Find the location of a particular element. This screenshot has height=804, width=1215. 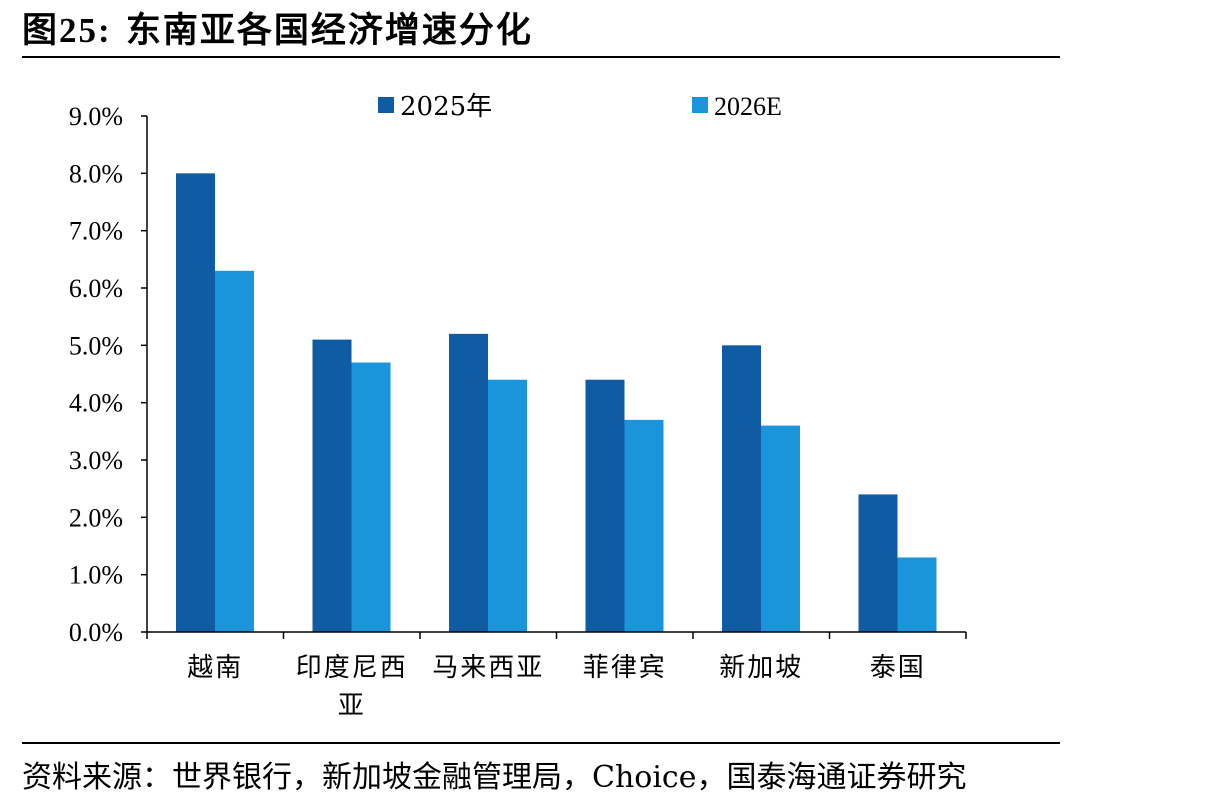

y-axis: 0.0% 1.0% 2.0% 3.0% 4.0% 5.0% 6.0% 7.0% 8.0% 9.0% is located at coordinates (108, 374).